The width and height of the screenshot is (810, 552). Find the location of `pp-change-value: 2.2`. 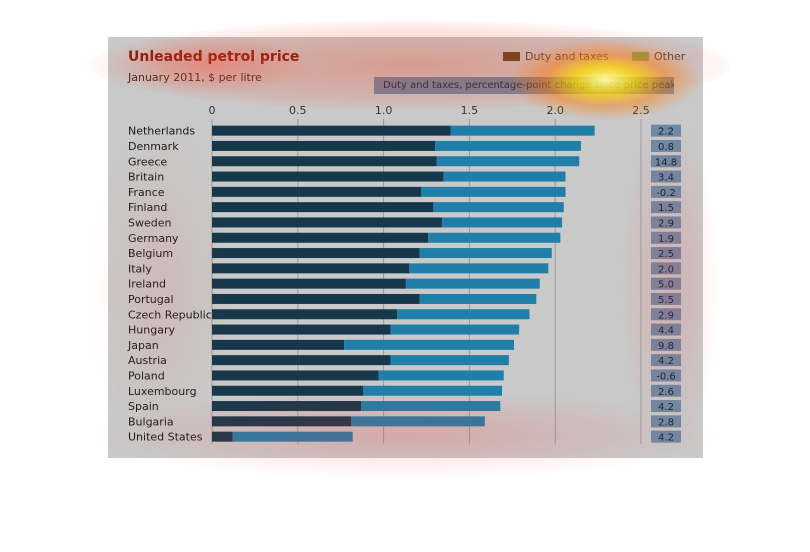

pp-change-value: 2.2 is located at coordinates (666, 132).